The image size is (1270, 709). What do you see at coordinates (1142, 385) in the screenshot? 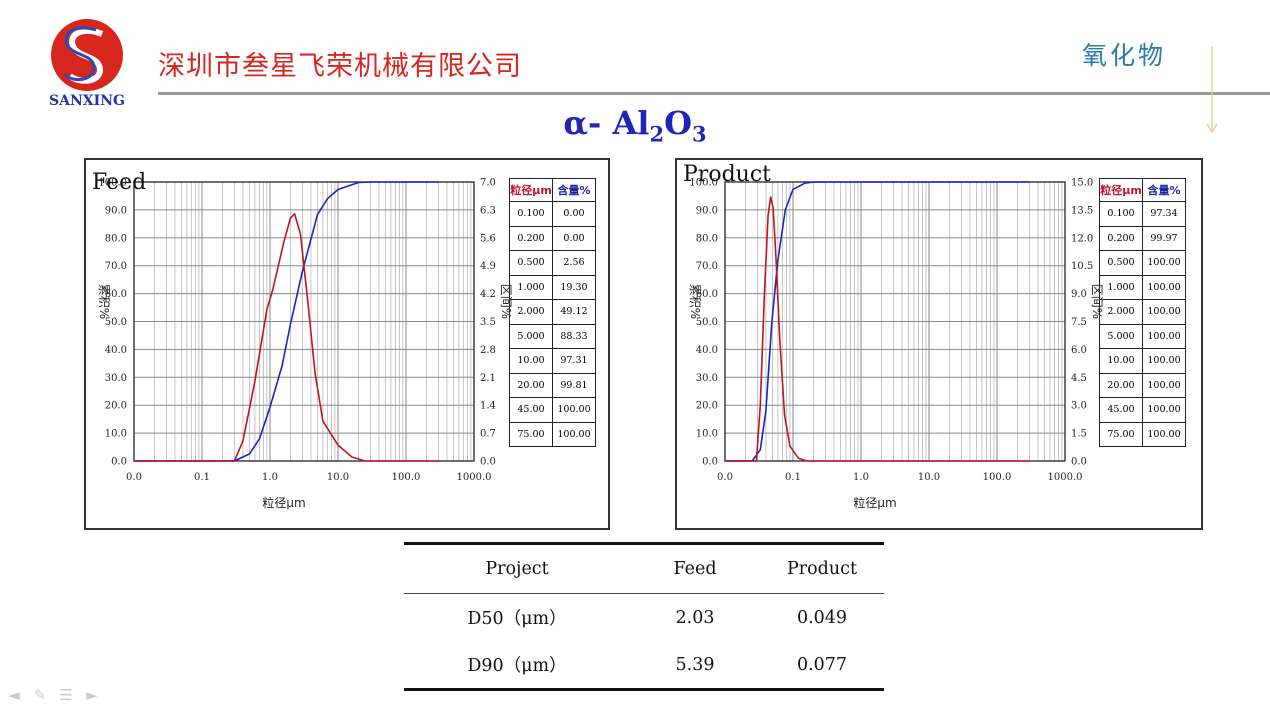
I see `table-row: 20.00 100.00` at bounding box center [1142, 385].